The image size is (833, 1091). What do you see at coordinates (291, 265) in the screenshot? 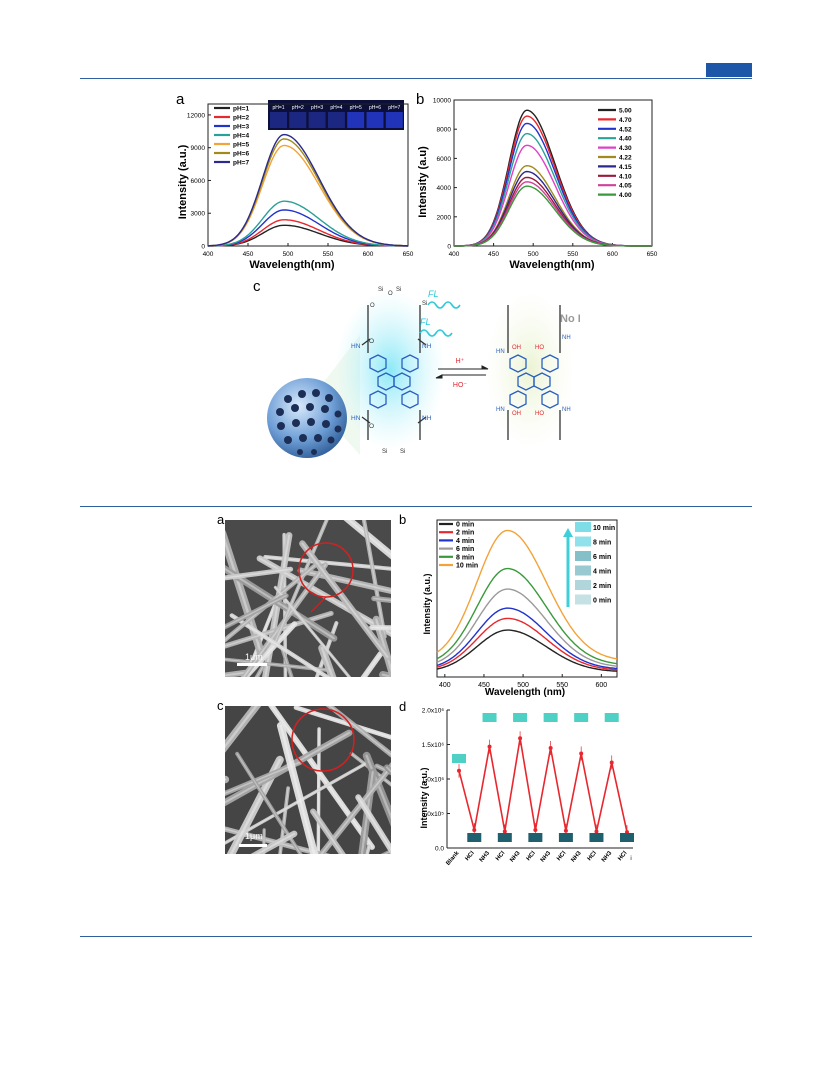
I see `x-axis-label: Wavelength(nm)` at bounding box center [291, 265].